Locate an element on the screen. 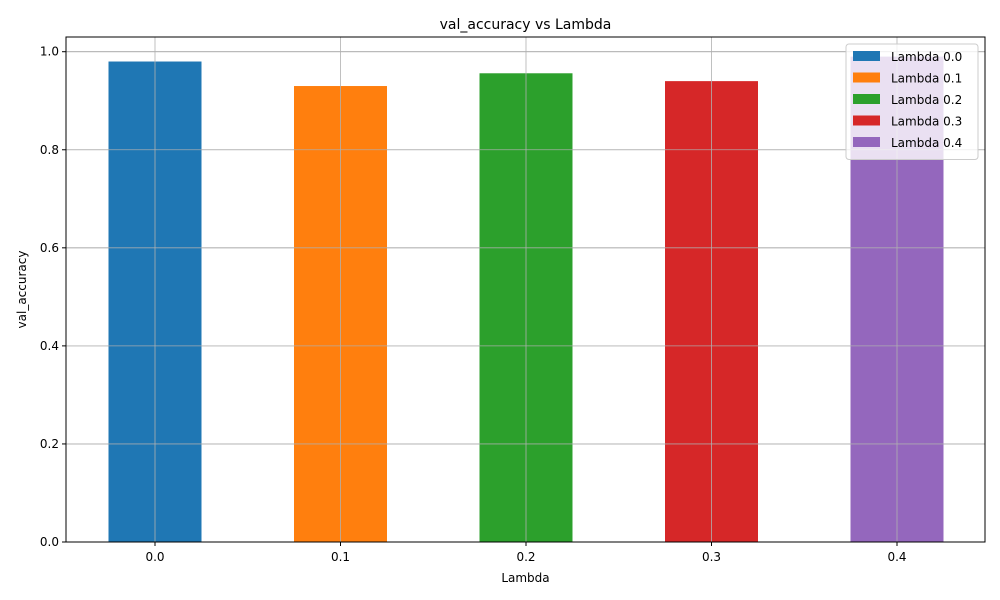 Image resolution: width=1000 pixels, height=600 pixels. x-tick-label: 0.2 is located at coordinates (525, 557).